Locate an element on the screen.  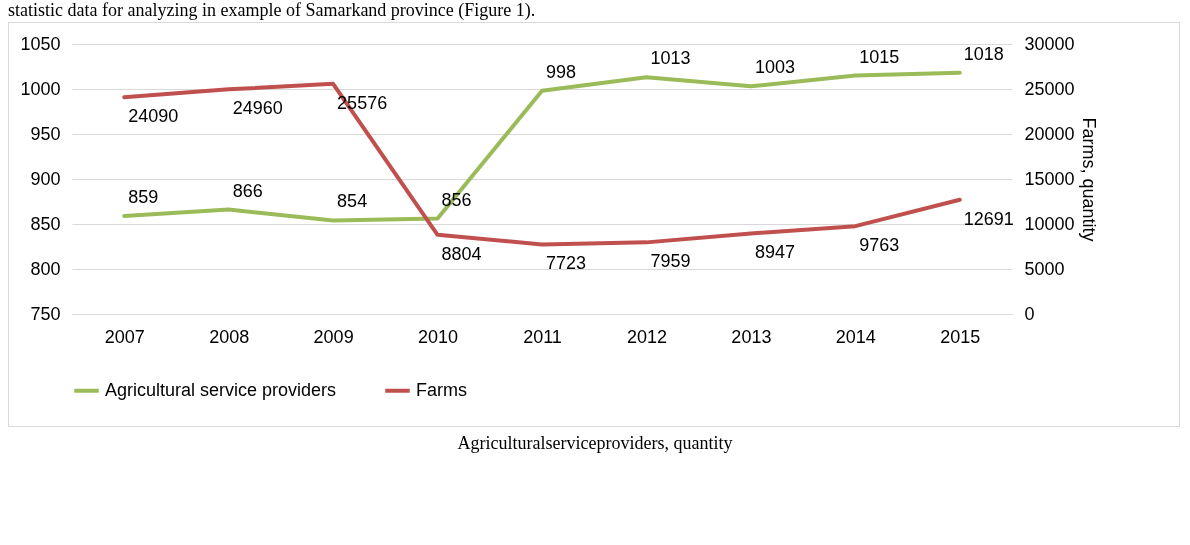
y-tick-label: 750 is located at coordinates (45, 313).